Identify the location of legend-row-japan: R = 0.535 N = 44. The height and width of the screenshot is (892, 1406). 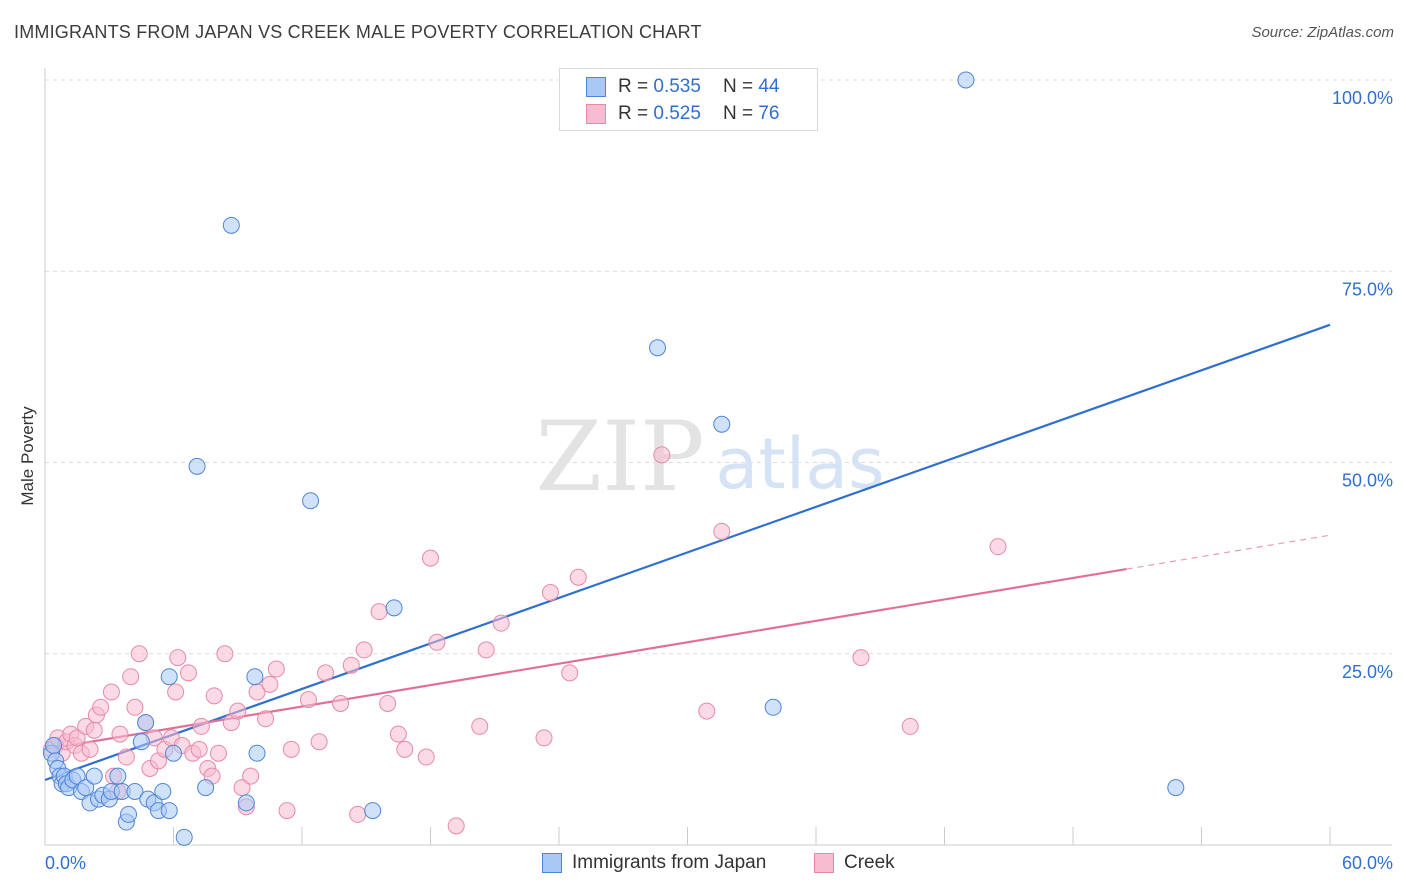
(682, 87).